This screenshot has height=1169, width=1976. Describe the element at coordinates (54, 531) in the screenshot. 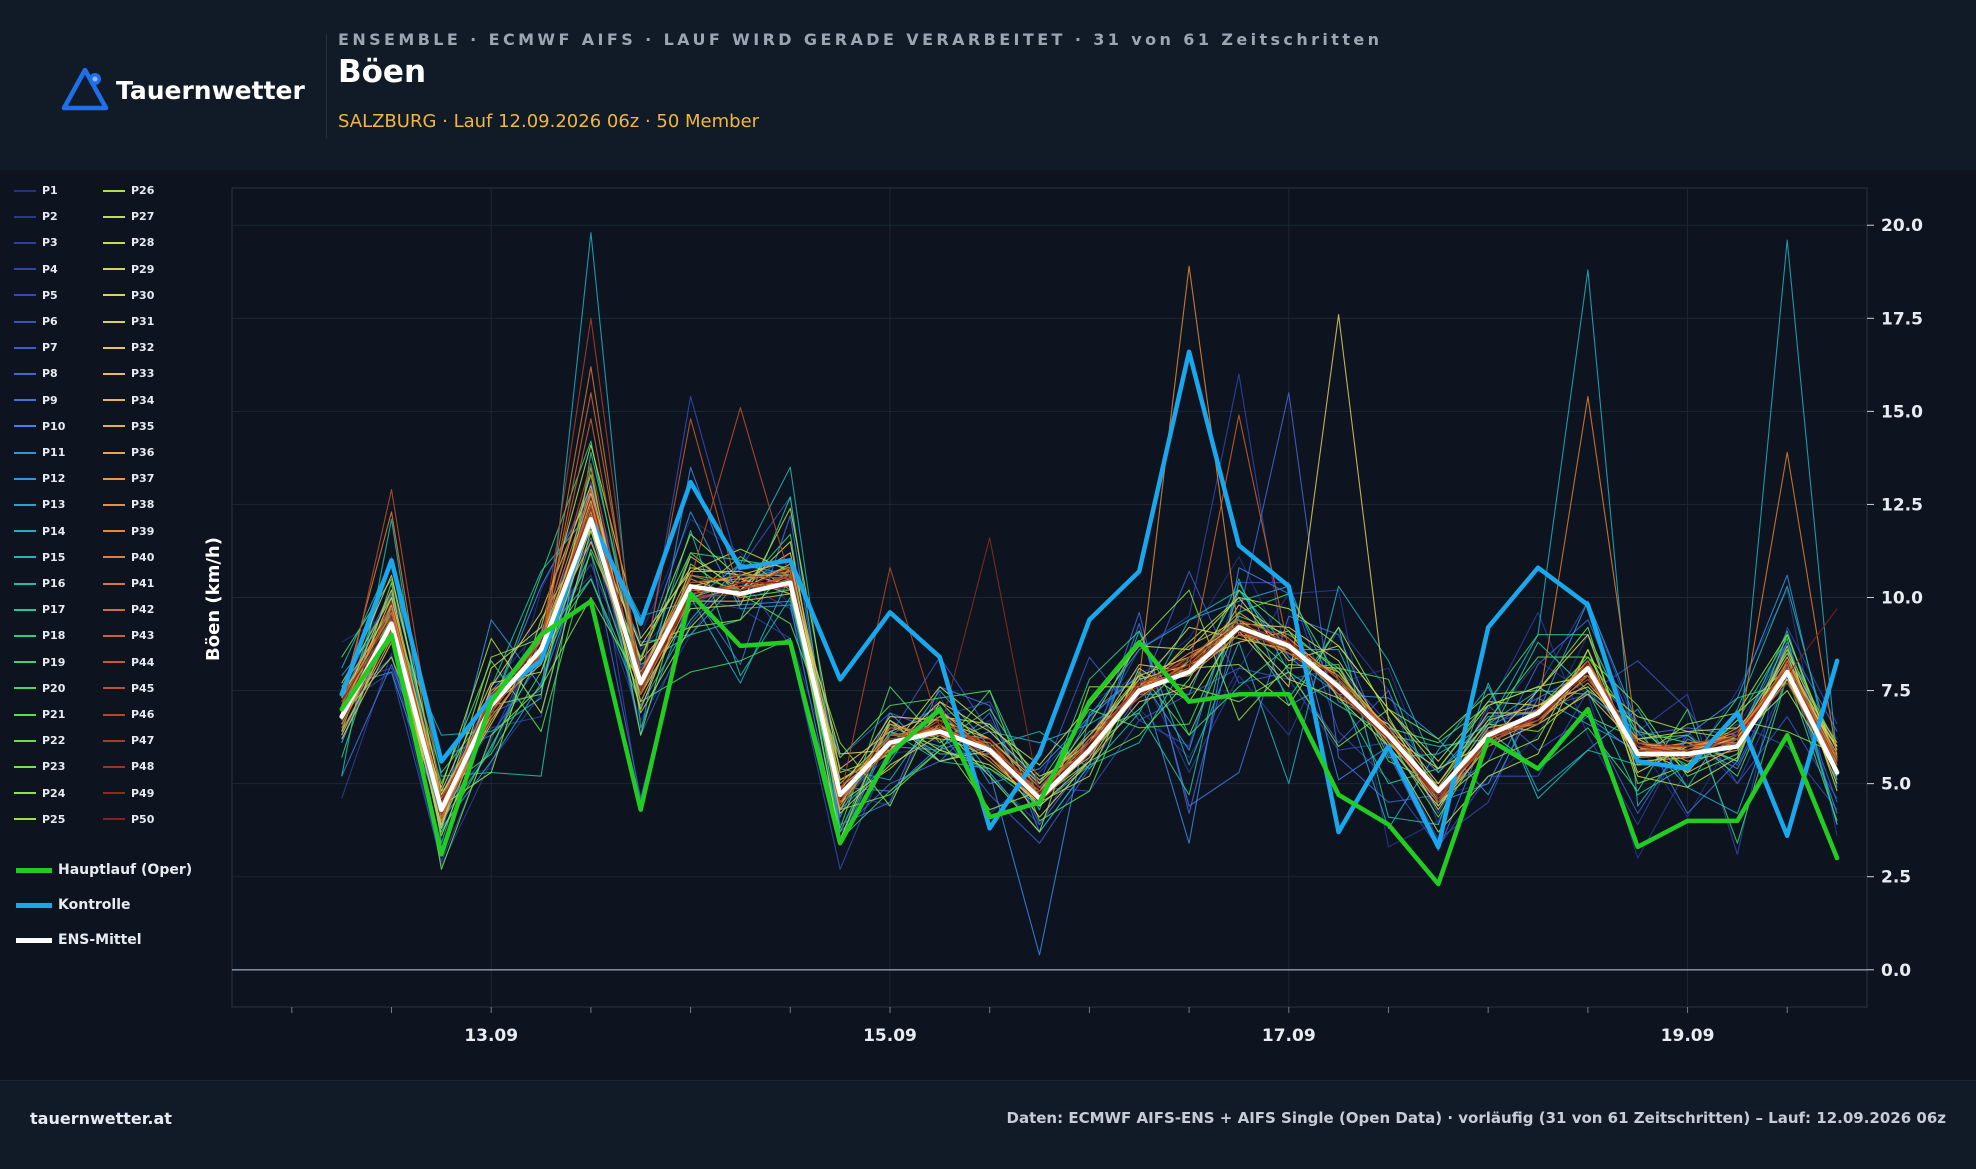

I see `legend-label: P14` at that location.